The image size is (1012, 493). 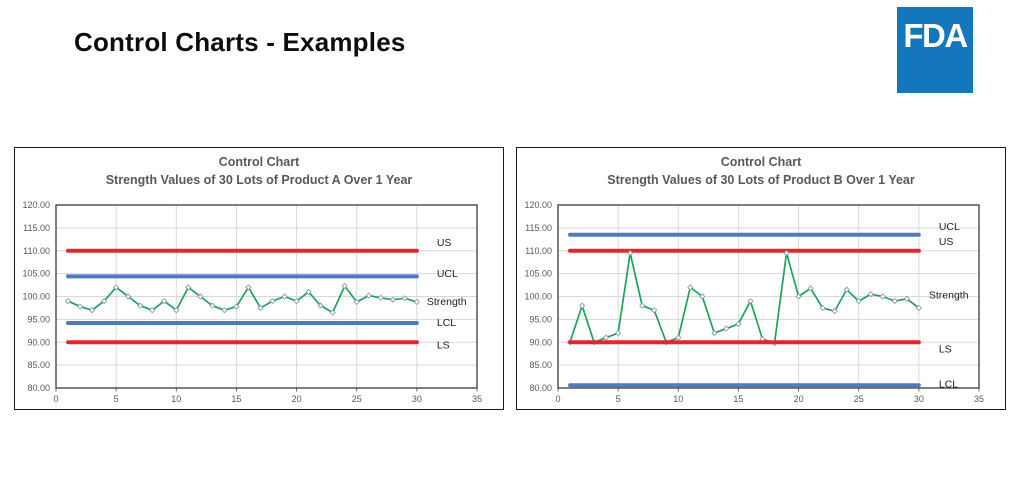 What do you see at coordinates (935, 35) in the screenshot?
I see `fda-logo-text: FDA` at bounding box center [935, 35].